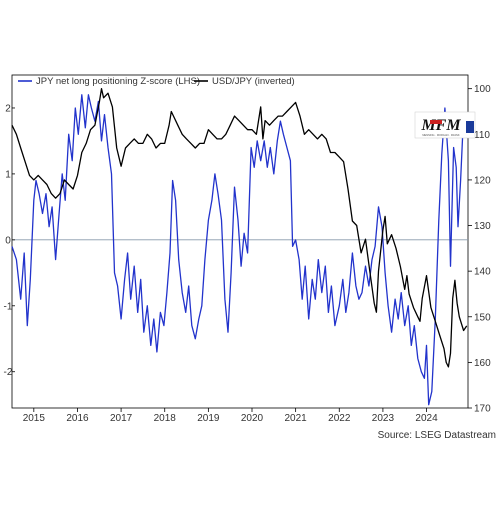 The width and height of the screenshot is (500, 505). Describe the element at coordinates (8, 306) in the screenshot. I see `left-y-tick-label: -1` at that location.